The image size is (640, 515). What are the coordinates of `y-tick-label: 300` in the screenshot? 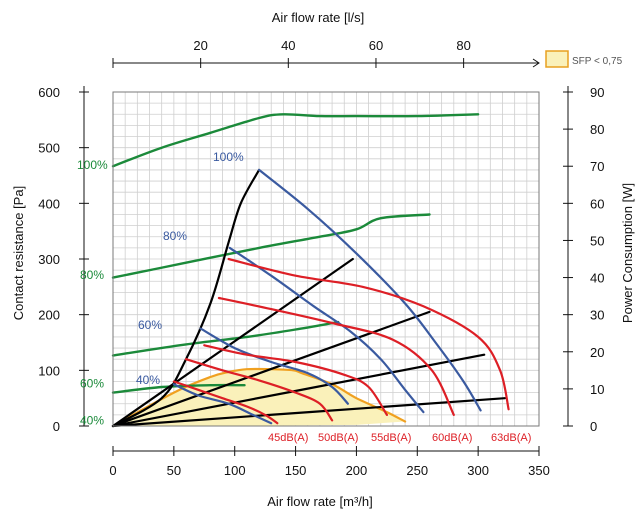 It's located at (49, 259).